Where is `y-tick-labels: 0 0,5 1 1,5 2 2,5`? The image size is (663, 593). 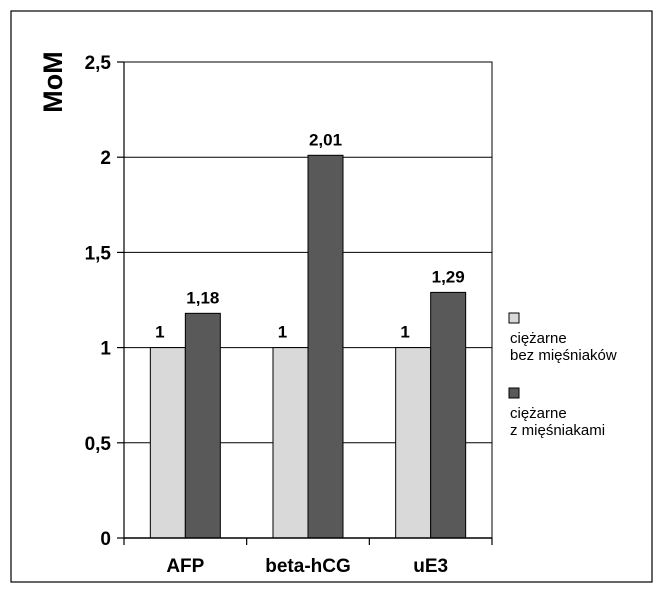
y-tick-labels: 0 0,5 1 1,5 2 2,5 is located at coordinates (98, 301).